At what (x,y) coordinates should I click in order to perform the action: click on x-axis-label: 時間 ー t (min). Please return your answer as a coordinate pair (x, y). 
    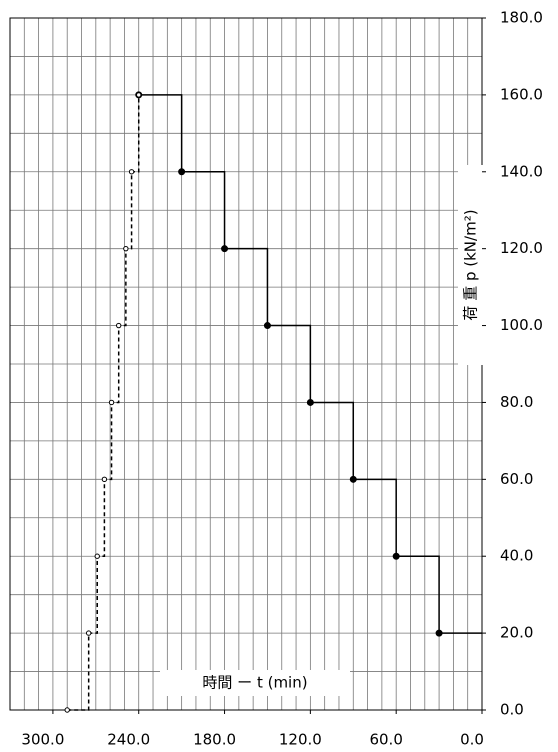
    Looking at the image, I should click on (254, 683).